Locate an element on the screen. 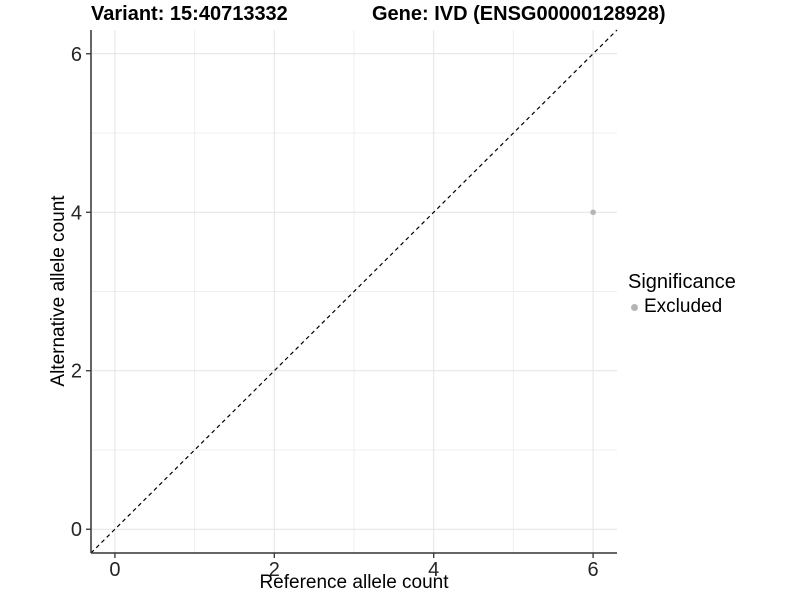 This screenshot has height=600, width=800. gene-title: Gene: IVD (ENSG00000128928) is located at coordinates (519, 14).